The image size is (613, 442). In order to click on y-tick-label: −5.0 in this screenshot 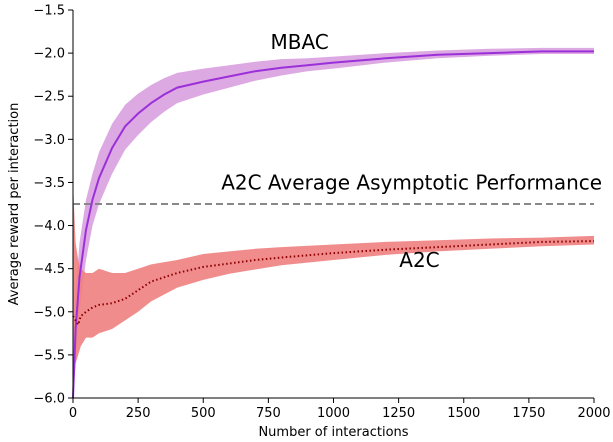, I will do `click(49, 312)`.